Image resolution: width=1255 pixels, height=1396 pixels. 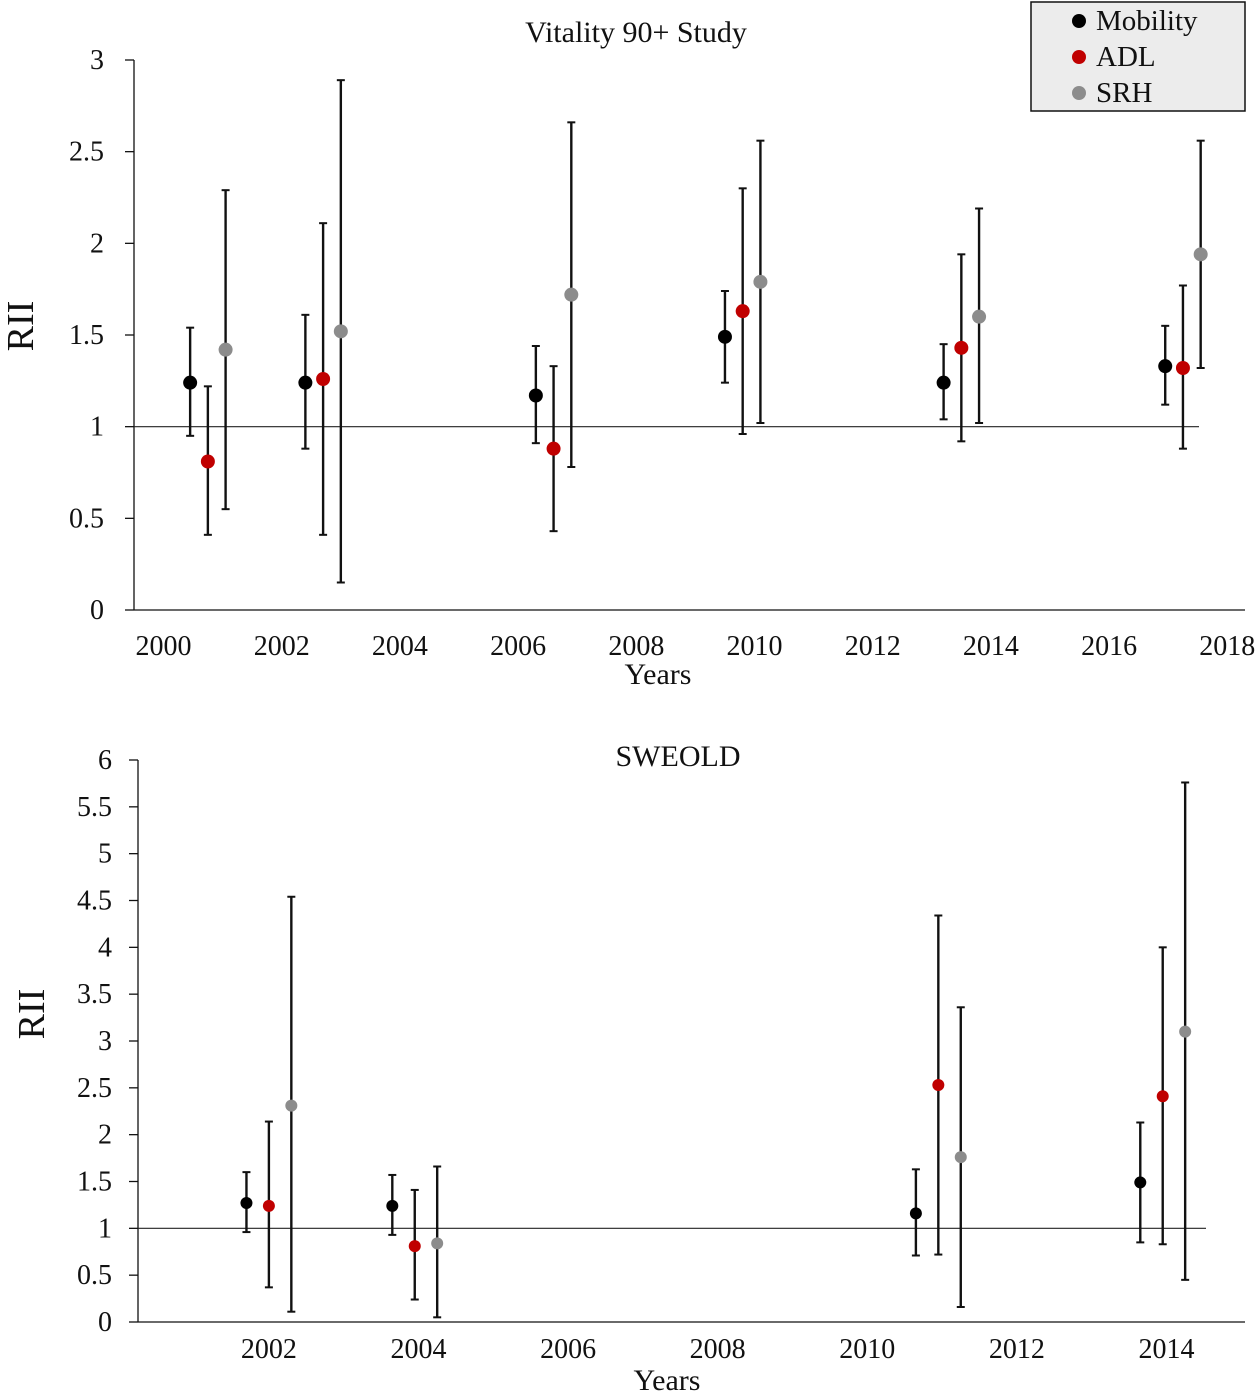 What do you see at coordinates (1126, 57) in the screenshot?
I see `legend-label-adl: ADL` at bounding box center [1126, 57].